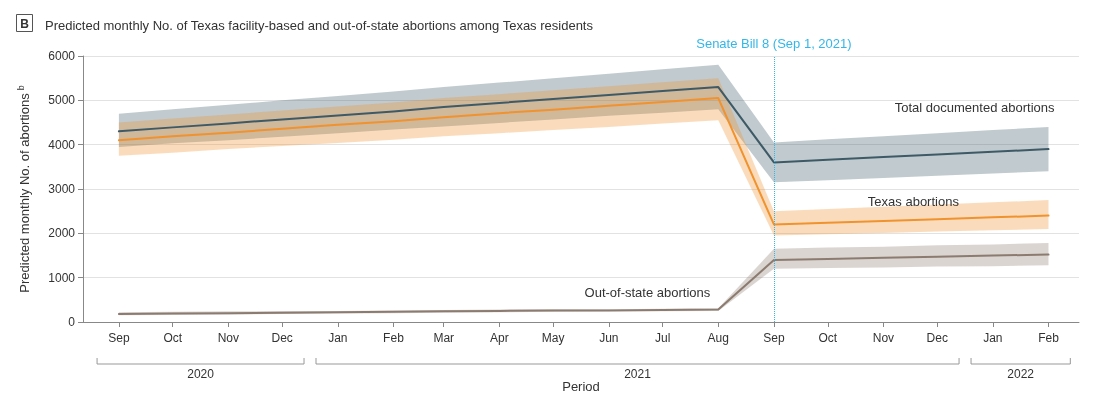 The height and width of the screenshot is (406, 1099). Describe the element at coordinates (581, 386) in the screenshot. I see `x-axis-title: Period` at that location.